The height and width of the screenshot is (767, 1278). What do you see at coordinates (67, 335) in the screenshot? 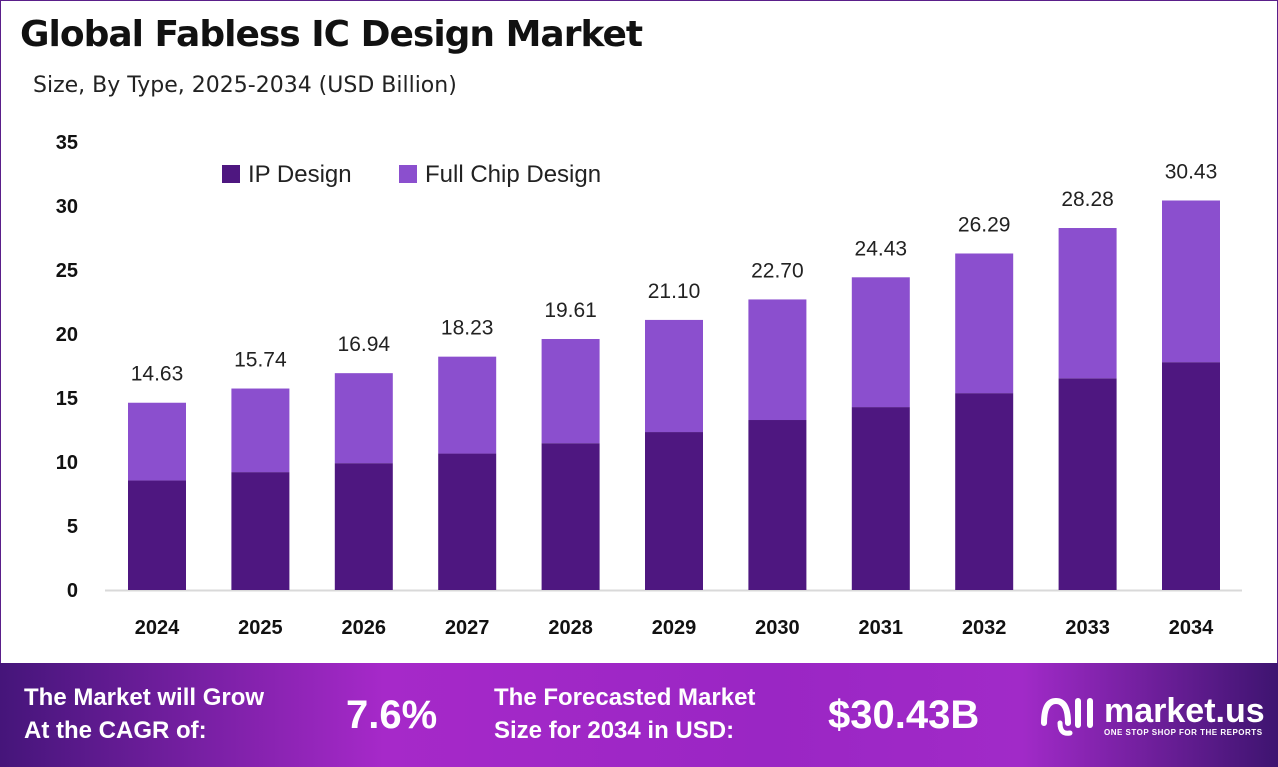
I see `y-tick-label: 20` at bounding box center [67, 335].